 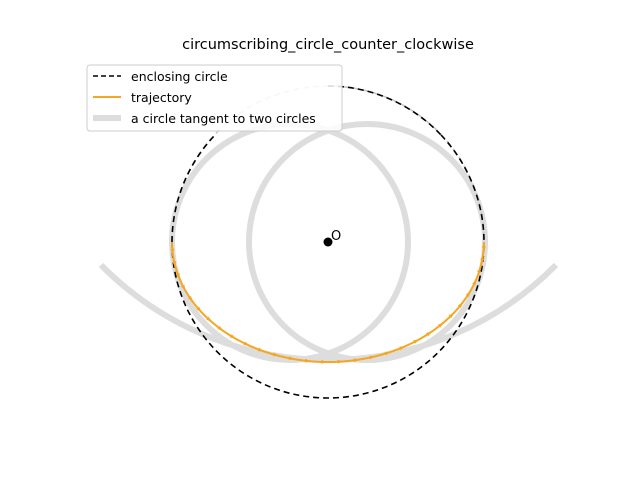 I want to click on enclosing-circle-right-arc, so click(x=462, y=188).